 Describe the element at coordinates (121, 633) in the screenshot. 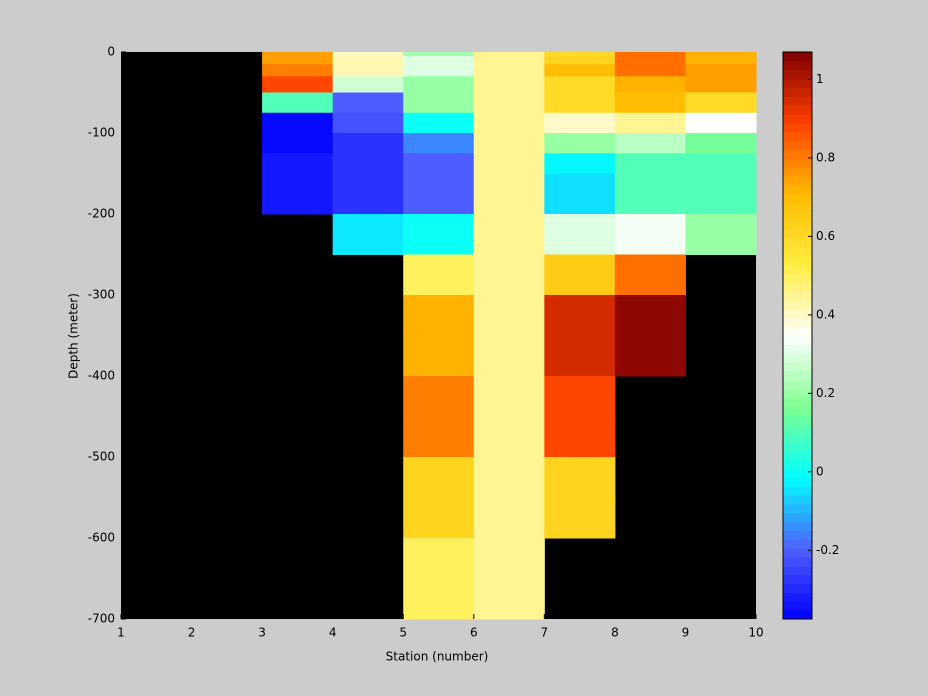

I see `x-tick-label: 1` at that location.